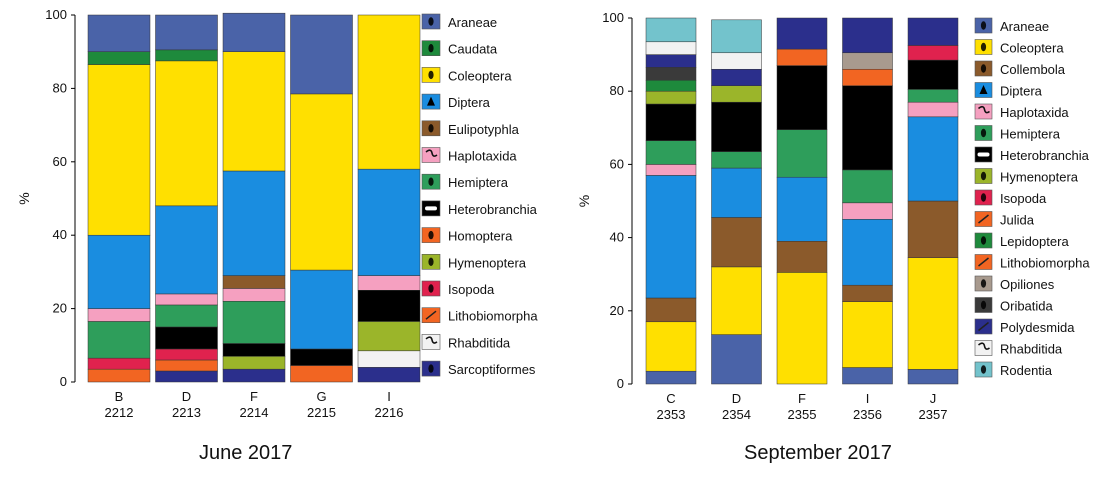  Describe the element at coordinates (867, 61) in the screenshot. I see `bar-segment-opiliones` at that location.